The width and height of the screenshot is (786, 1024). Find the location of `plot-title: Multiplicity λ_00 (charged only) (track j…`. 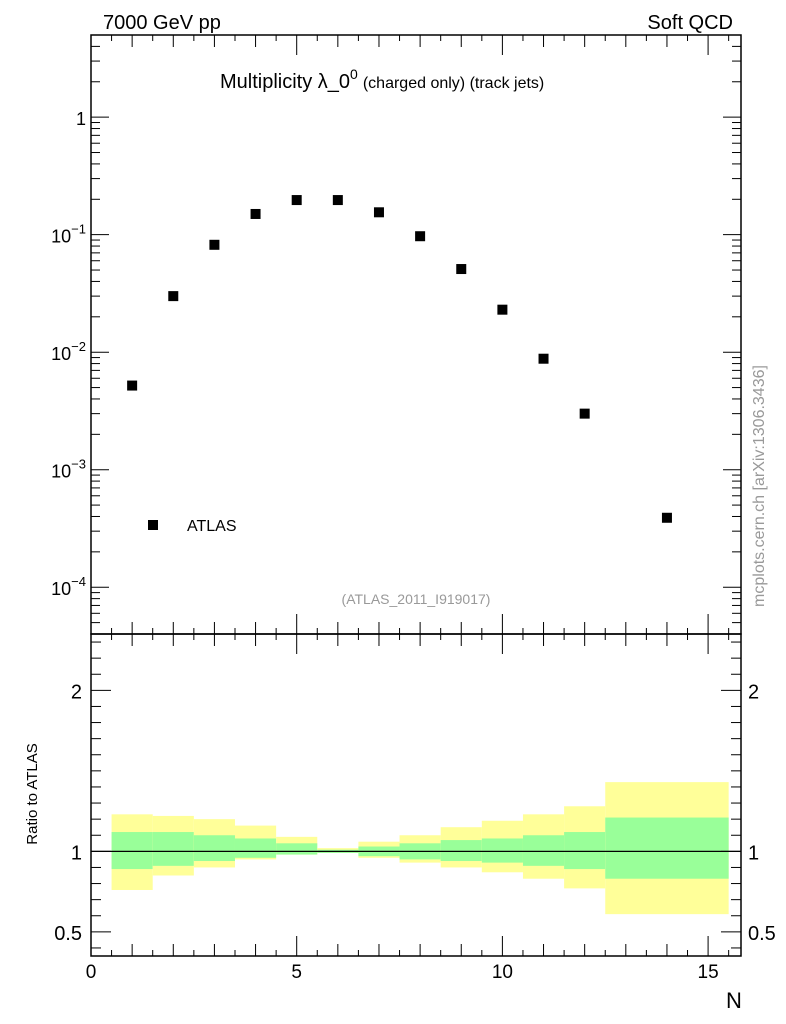

plot-title: Multiplicity λ_00 (charged only) (track j… is located at coordinates (382, 79).